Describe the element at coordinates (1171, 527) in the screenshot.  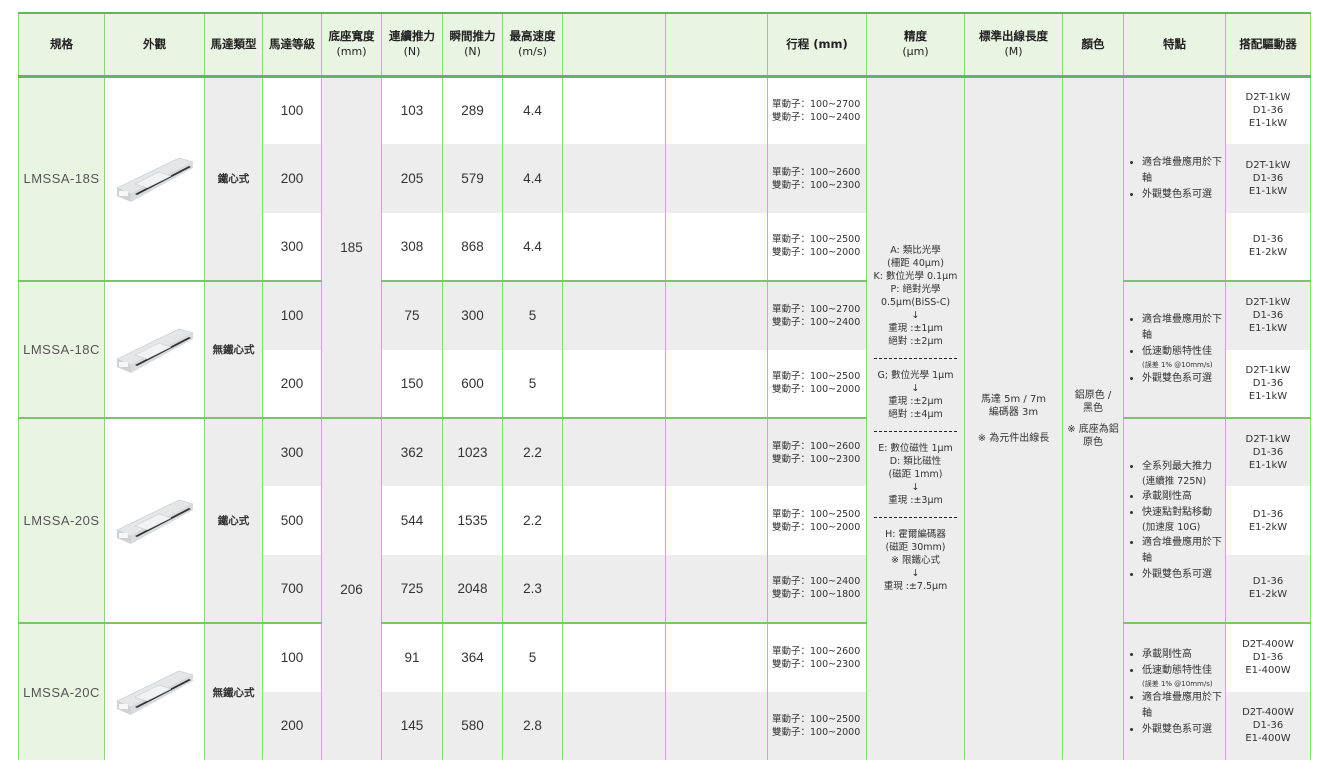
I see `feature-note: (加速度 10G)` at that location.